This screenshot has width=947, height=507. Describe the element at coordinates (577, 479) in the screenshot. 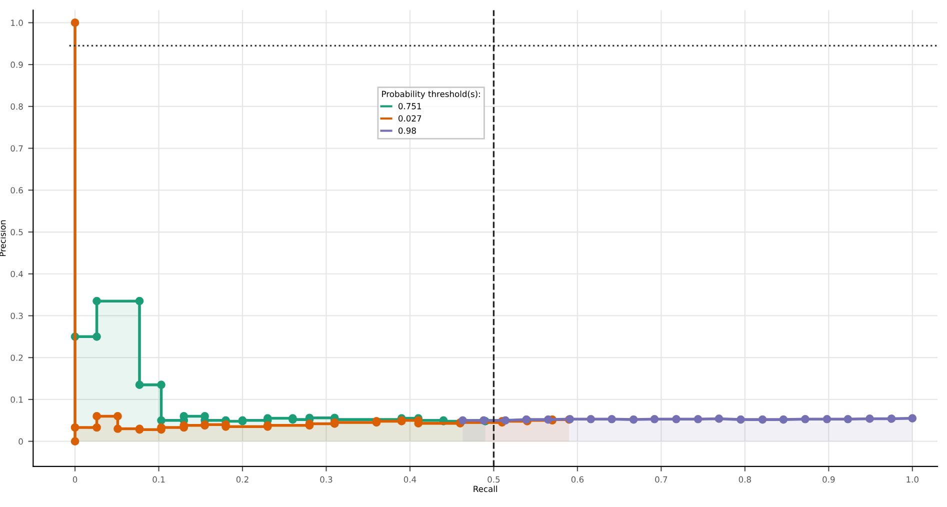

I see `x-tick-label: 0.6` at that location.